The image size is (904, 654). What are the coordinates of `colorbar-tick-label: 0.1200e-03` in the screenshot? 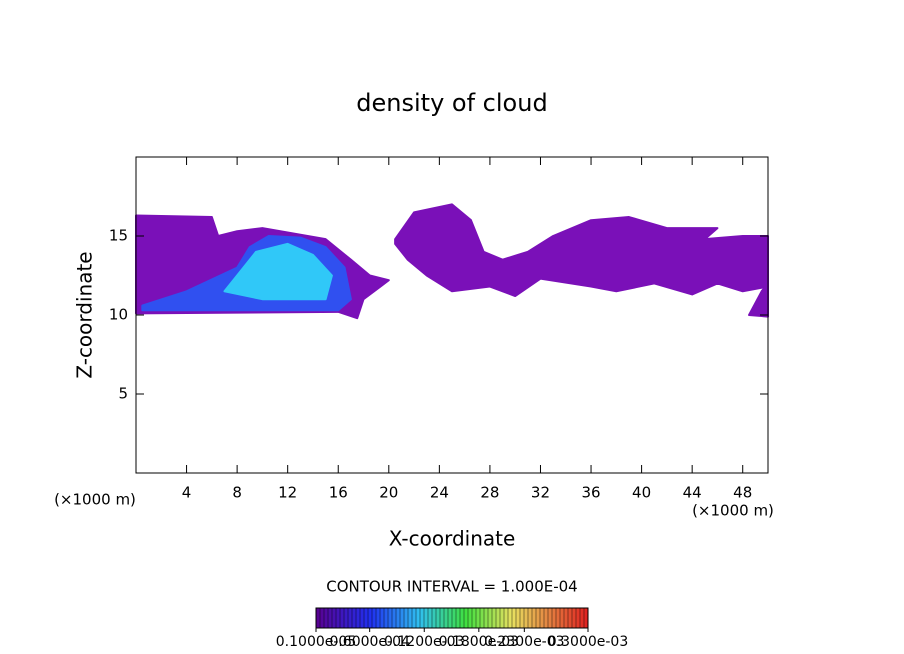 It's located at (424, 642).